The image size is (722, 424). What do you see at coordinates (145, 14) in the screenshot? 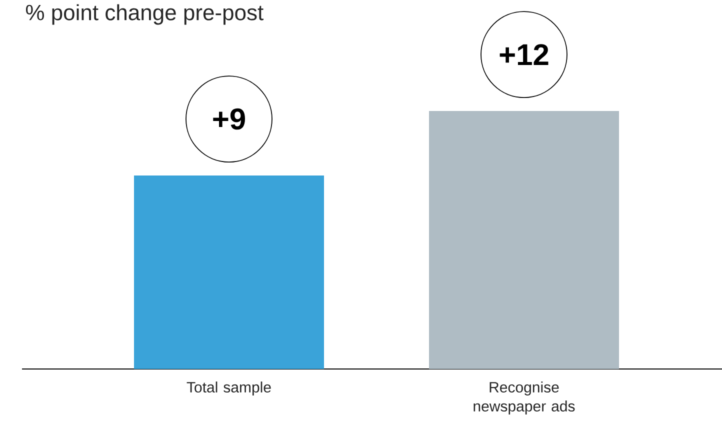
I see `chart-title: % point change pre-post` at bounding box center [145, 14].